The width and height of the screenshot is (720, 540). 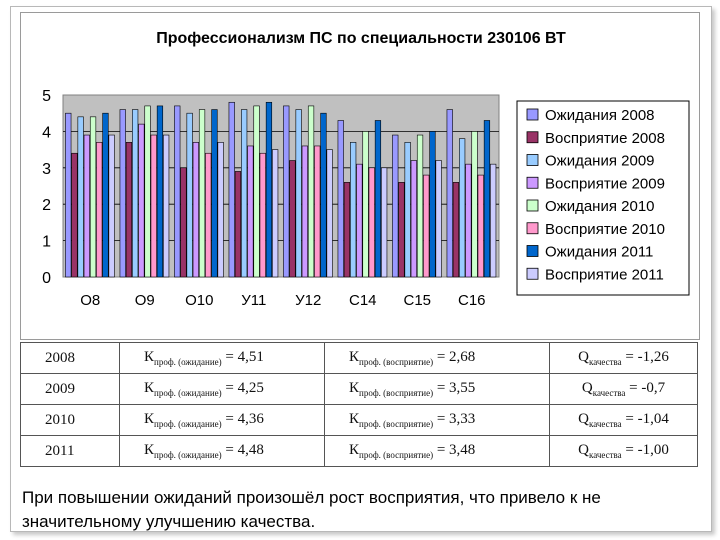 I want to click on legend-label: Восприятие 2011, so click(x=604, y=274).